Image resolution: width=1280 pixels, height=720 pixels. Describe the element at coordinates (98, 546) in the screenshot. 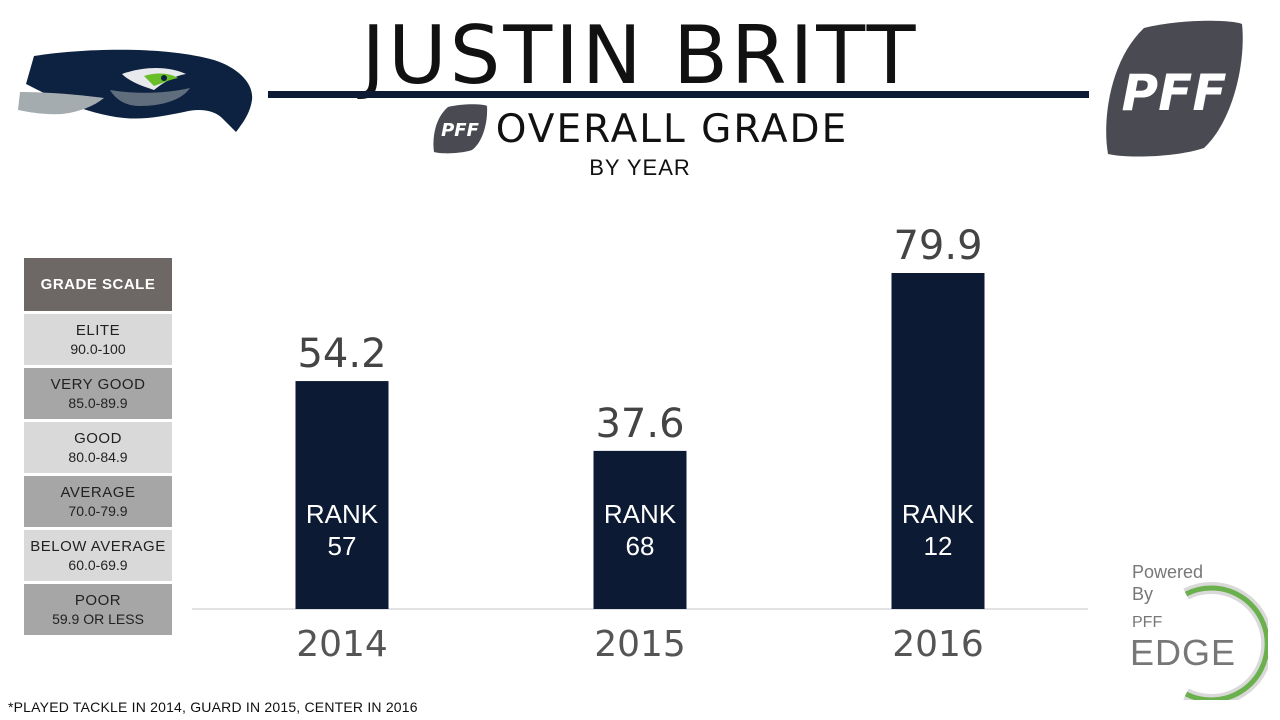

I see `grade-scale-label: BELOW AVERAGE` at that location.